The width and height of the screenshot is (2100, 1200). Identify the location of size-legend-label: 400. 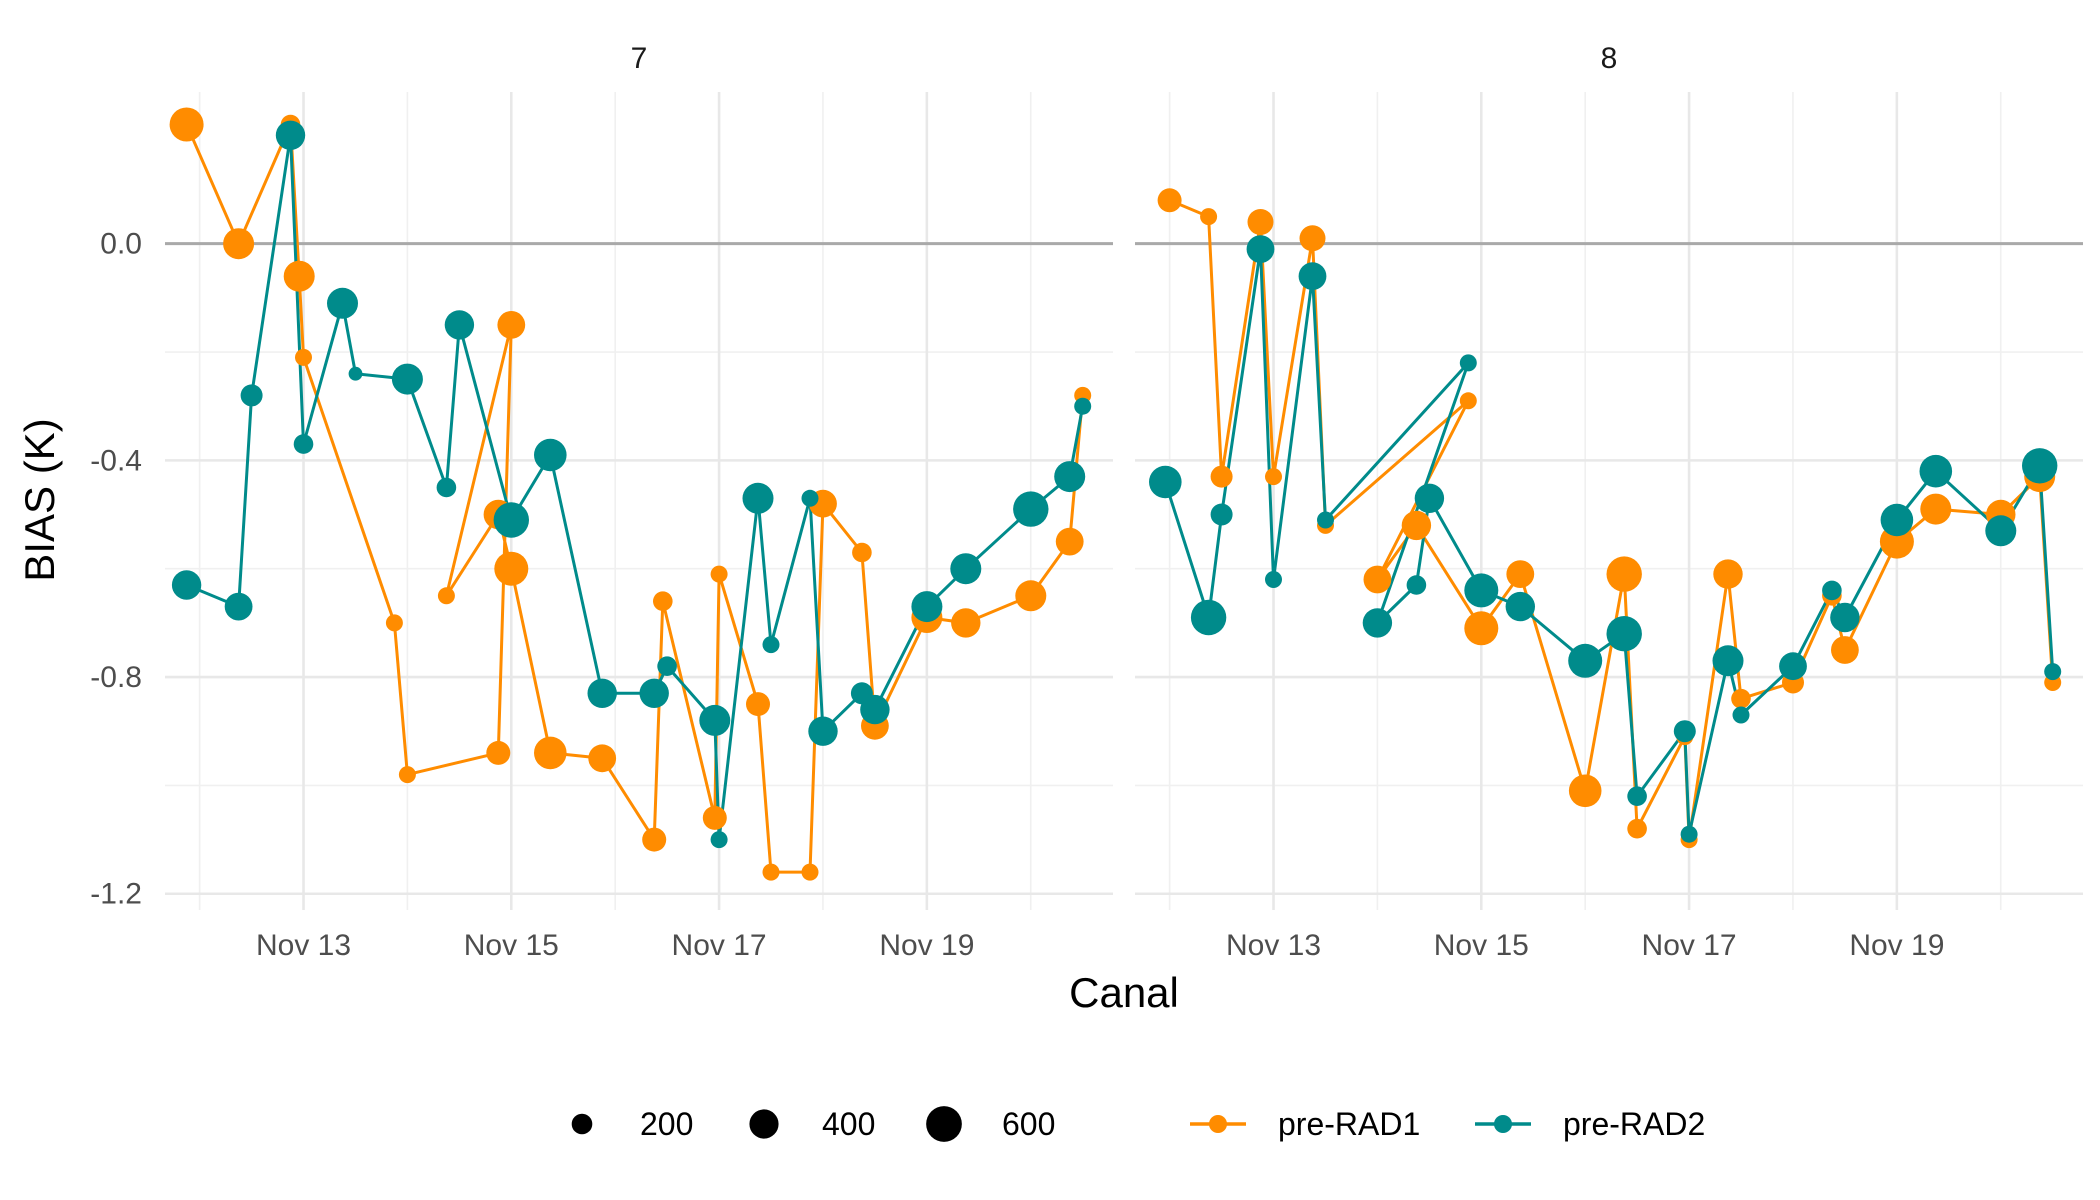
(848, 1124).